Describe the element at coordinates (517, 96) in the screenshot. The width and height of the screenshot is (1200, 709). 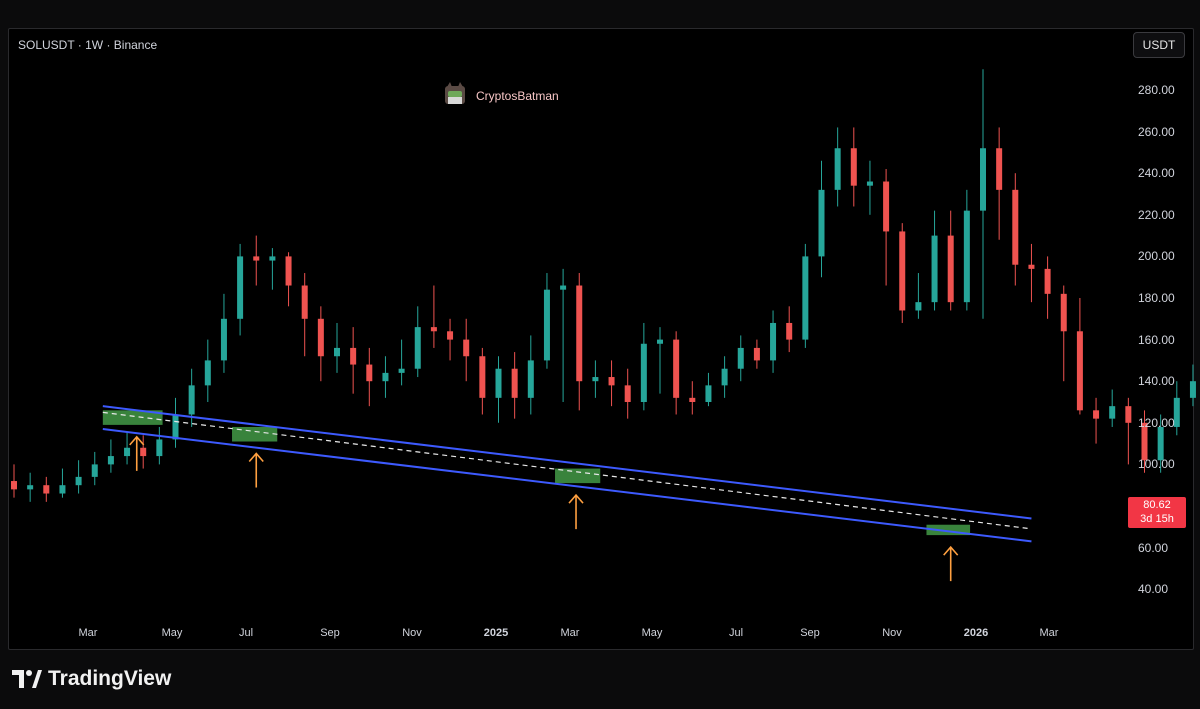
I see `author-name: CryptosBatman` at that location.